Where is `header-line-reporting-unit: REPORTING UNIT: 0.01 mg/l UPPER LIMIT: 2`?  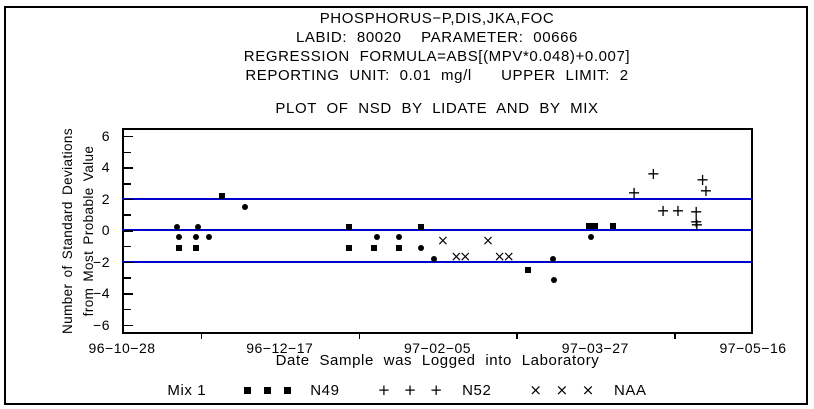 header-line-reporting-unit: REPORTING UNIT: 0.01 mg/l UPPER LIMIT: 2 is located at coordinates (437, 75).